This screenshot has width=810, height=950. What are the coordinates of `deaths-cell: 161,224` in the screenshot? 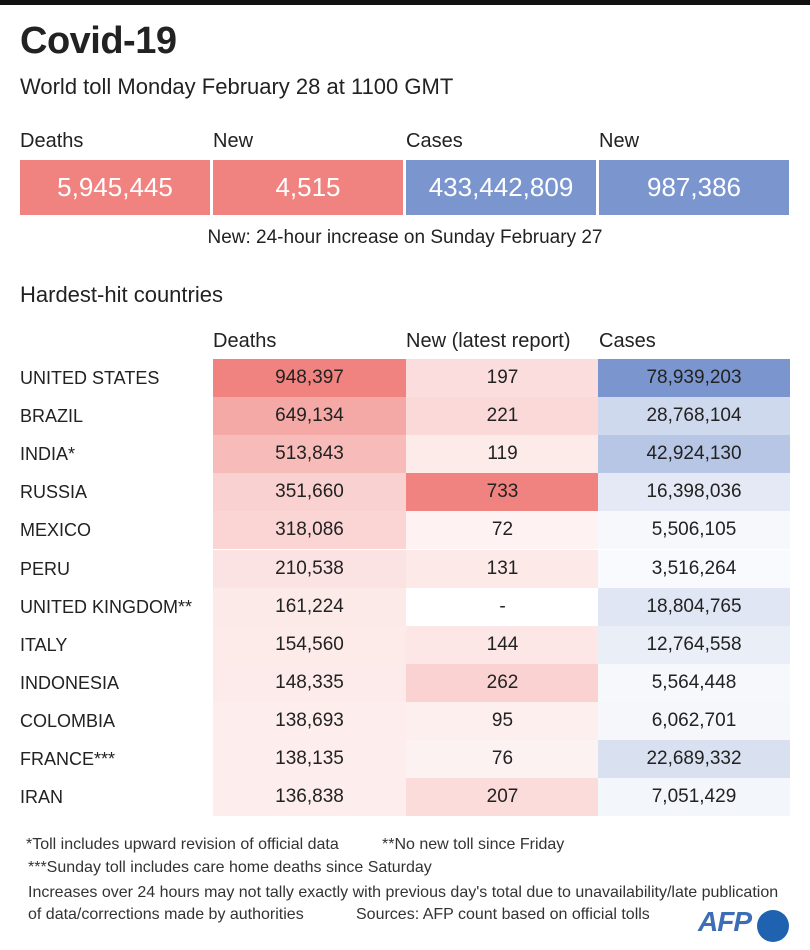 It's located at (309, 606).